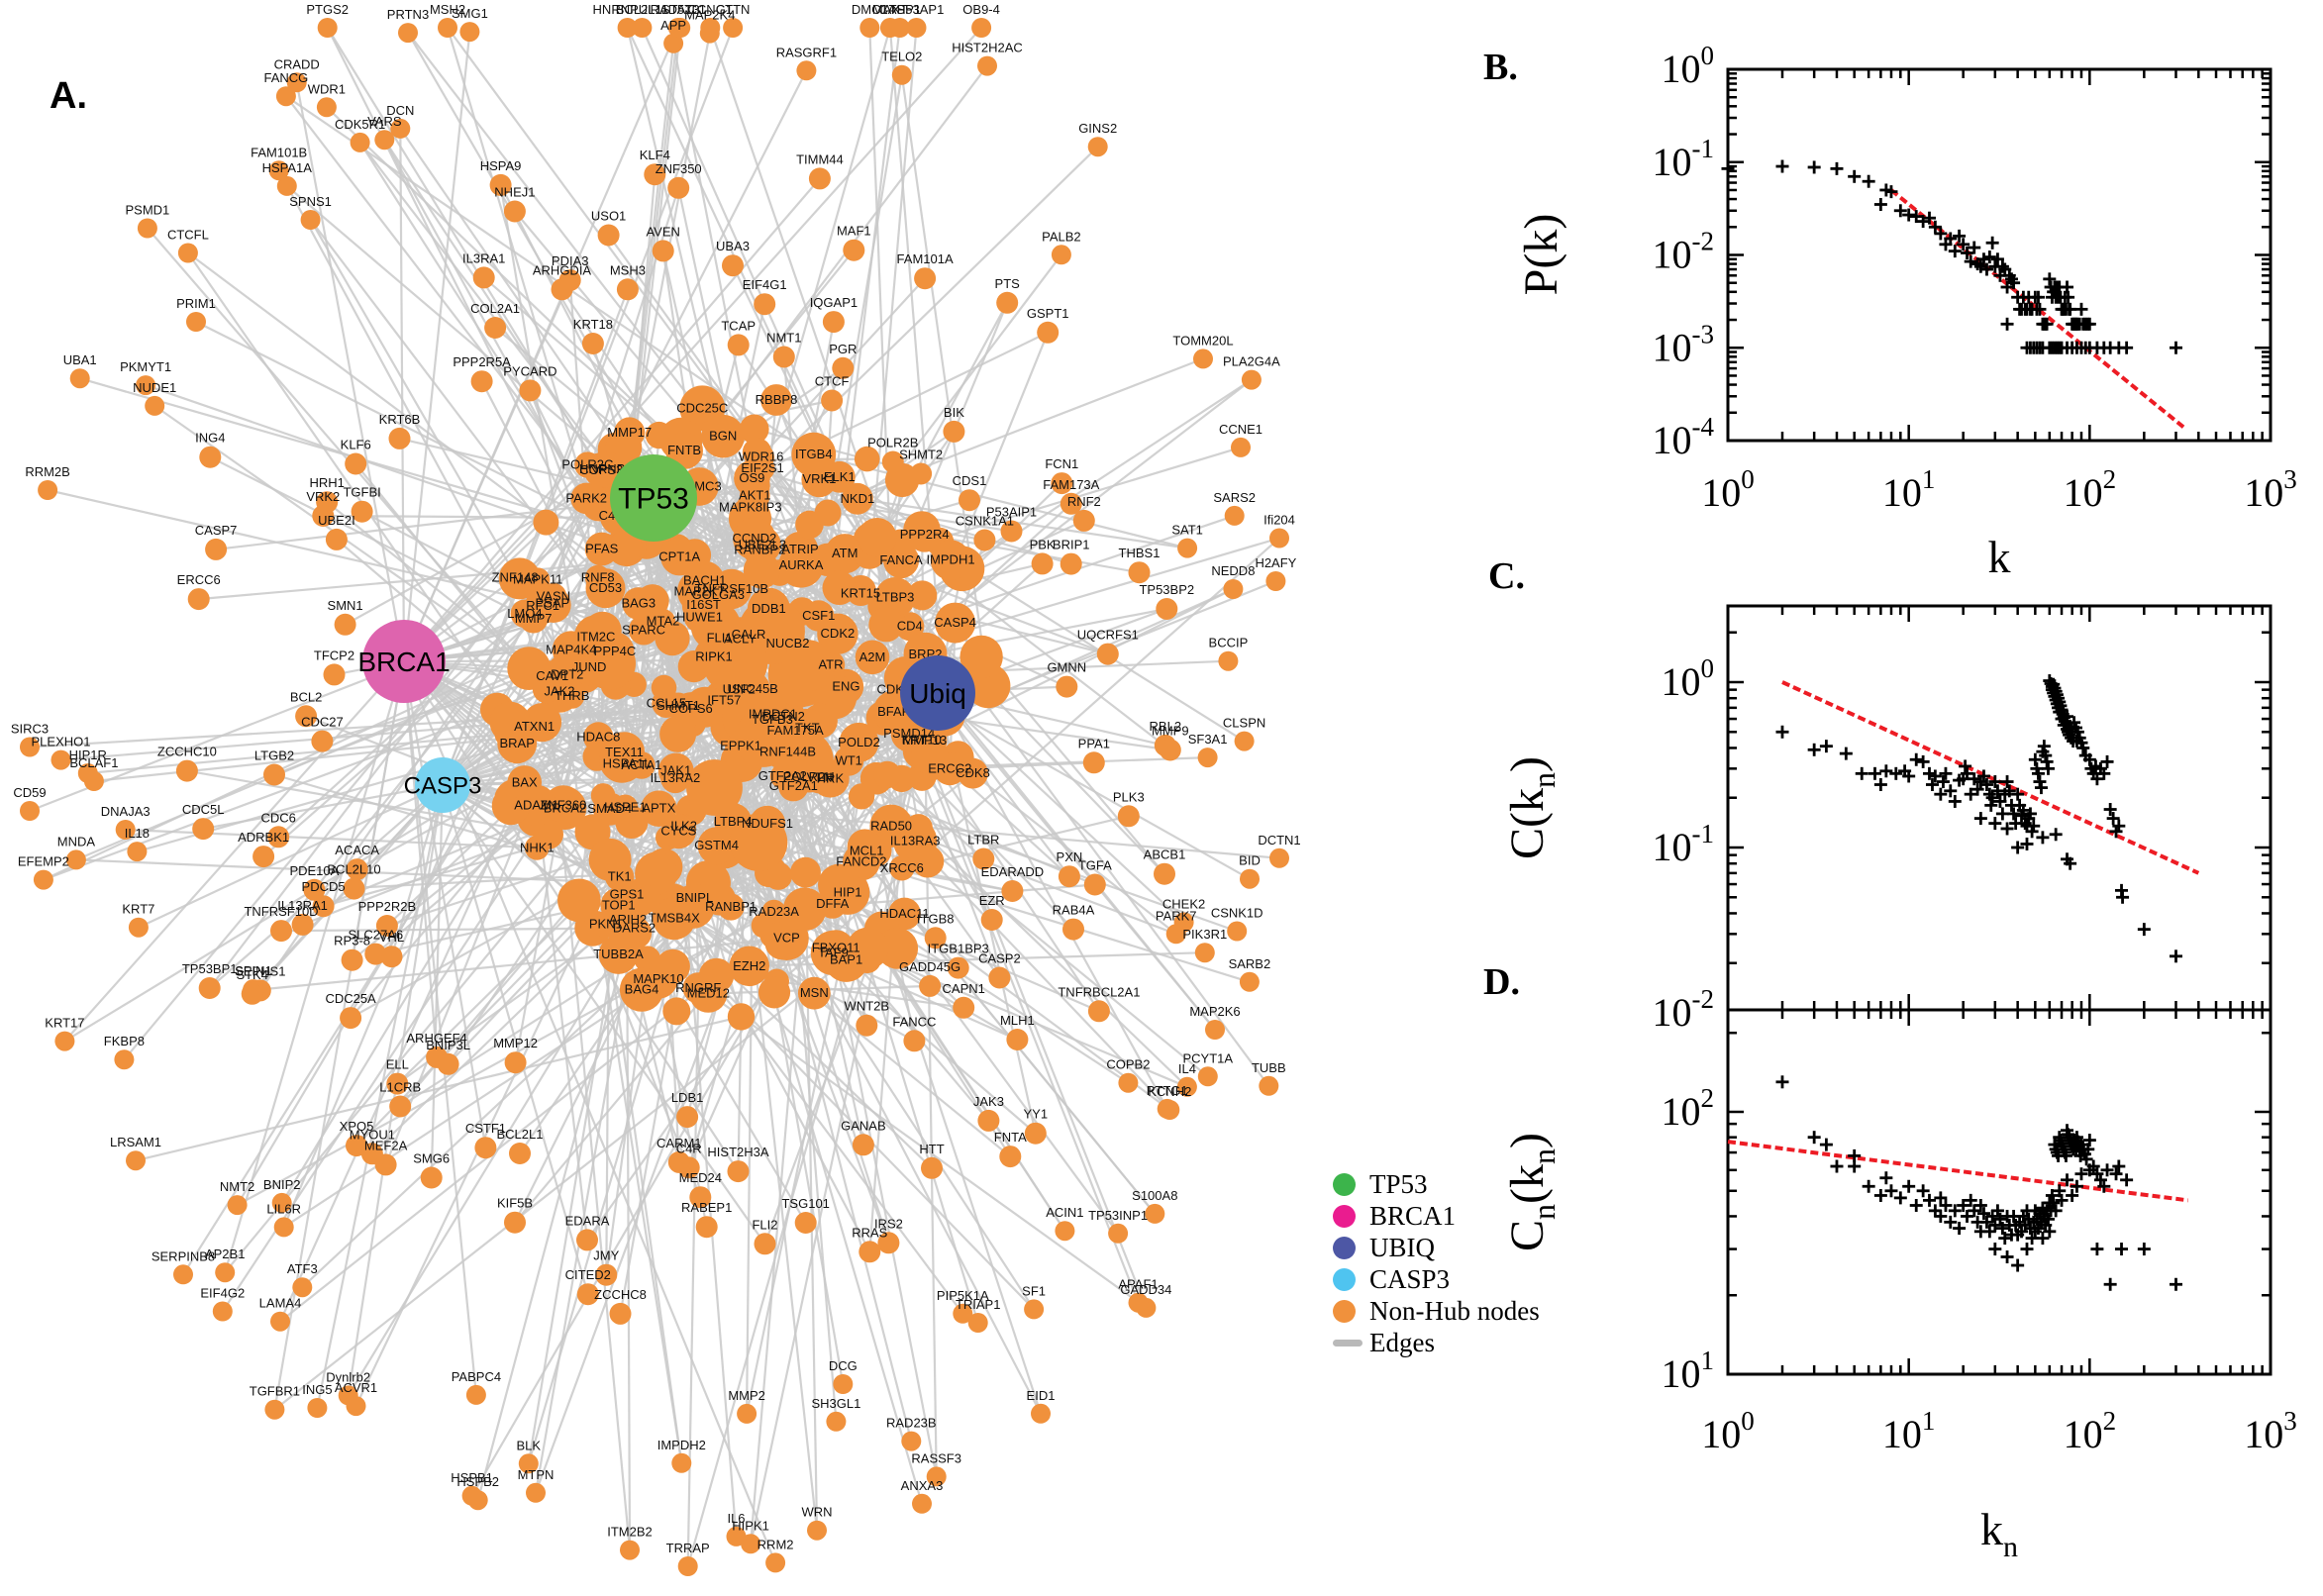 The width and height of the screenshot is (2323, 1596). Describe the element at coordinates (1348, 1343) in the screenshot. I see `edge-line-swatch` at that location.